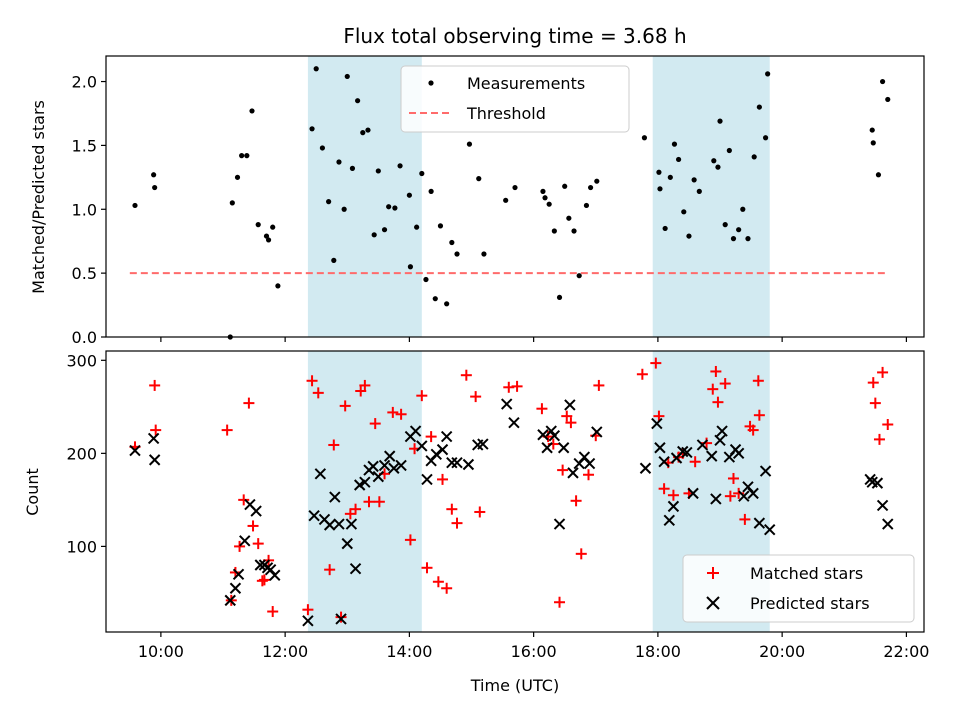  I want to click on bottom-y-ticks: 100 200 300, so click(86, 453).